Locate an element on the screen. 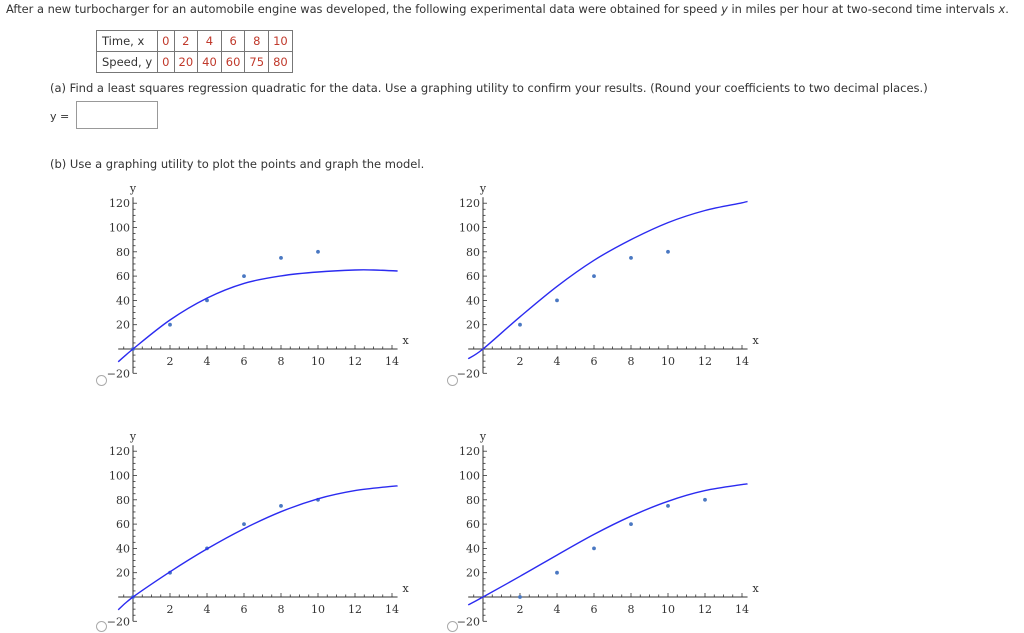 The image size is (1024, 633). speed-row-label: Speed, y is located at coordinates (127, 62).